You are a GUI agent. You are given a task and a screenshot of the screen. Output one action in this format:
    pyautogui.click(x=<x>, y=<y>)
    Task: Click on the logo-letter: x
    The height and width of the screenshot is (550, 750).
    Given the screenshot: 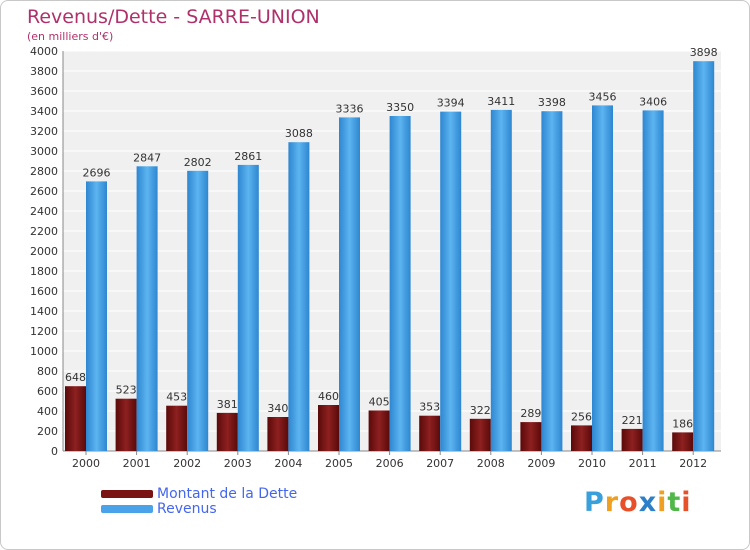 What is the action you would take?
    pyautogui.click(x=648, y=502)
    